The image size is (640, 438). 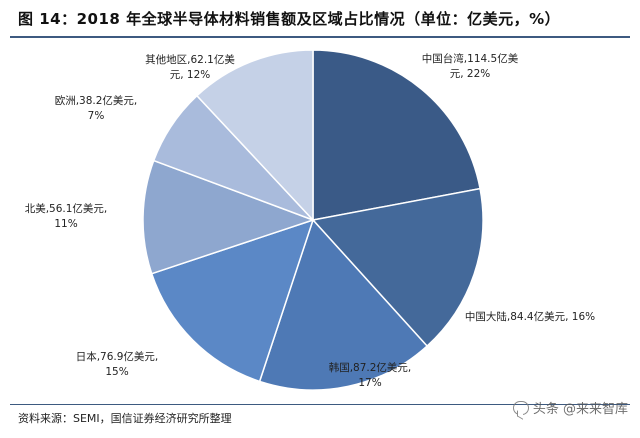 I want to click on watermark: 头条 @来来智库, so click(x=570, y=407).